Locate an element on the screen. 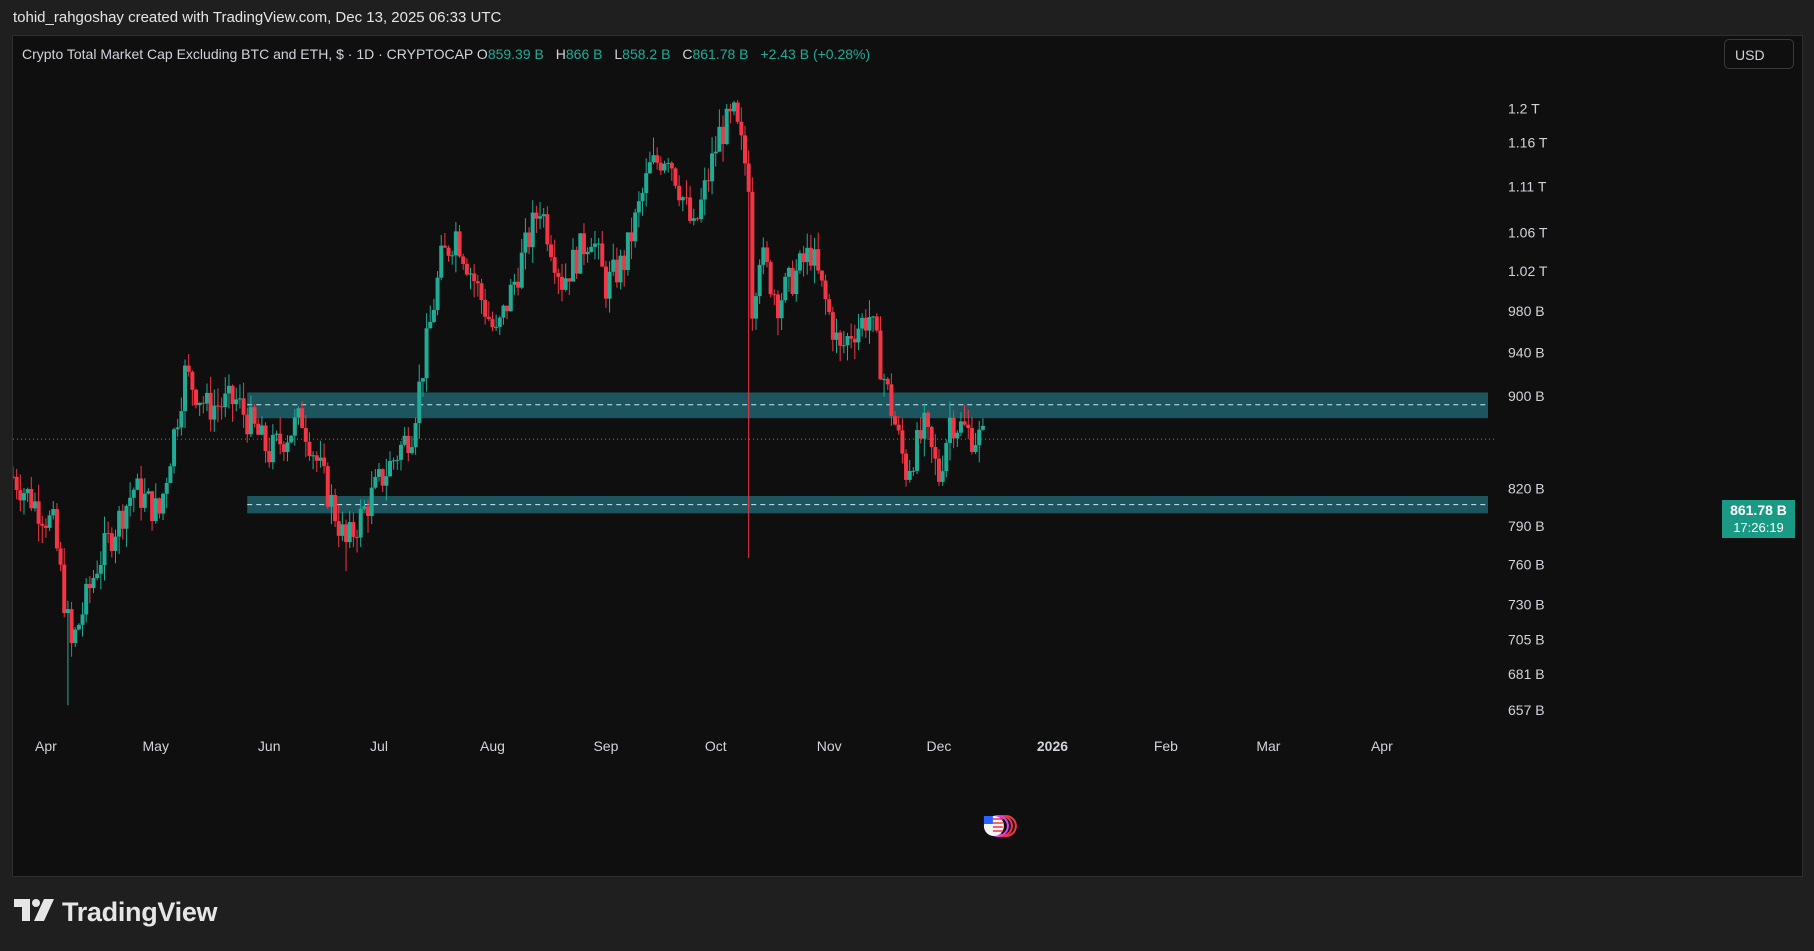 This screenshot has height=951, width=1814. currency-button: USD is located at coordinates (1759, 54).